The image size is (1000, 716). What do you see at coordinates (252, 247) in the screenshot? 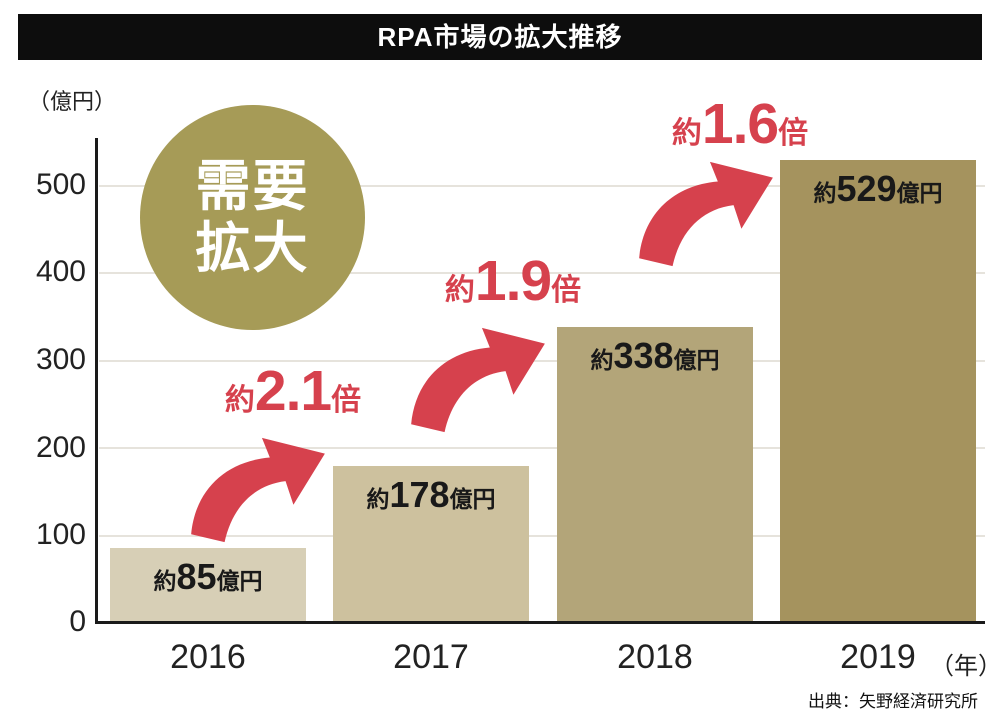
I see `badge-line: 拡大` at bounding box center [252, 247].